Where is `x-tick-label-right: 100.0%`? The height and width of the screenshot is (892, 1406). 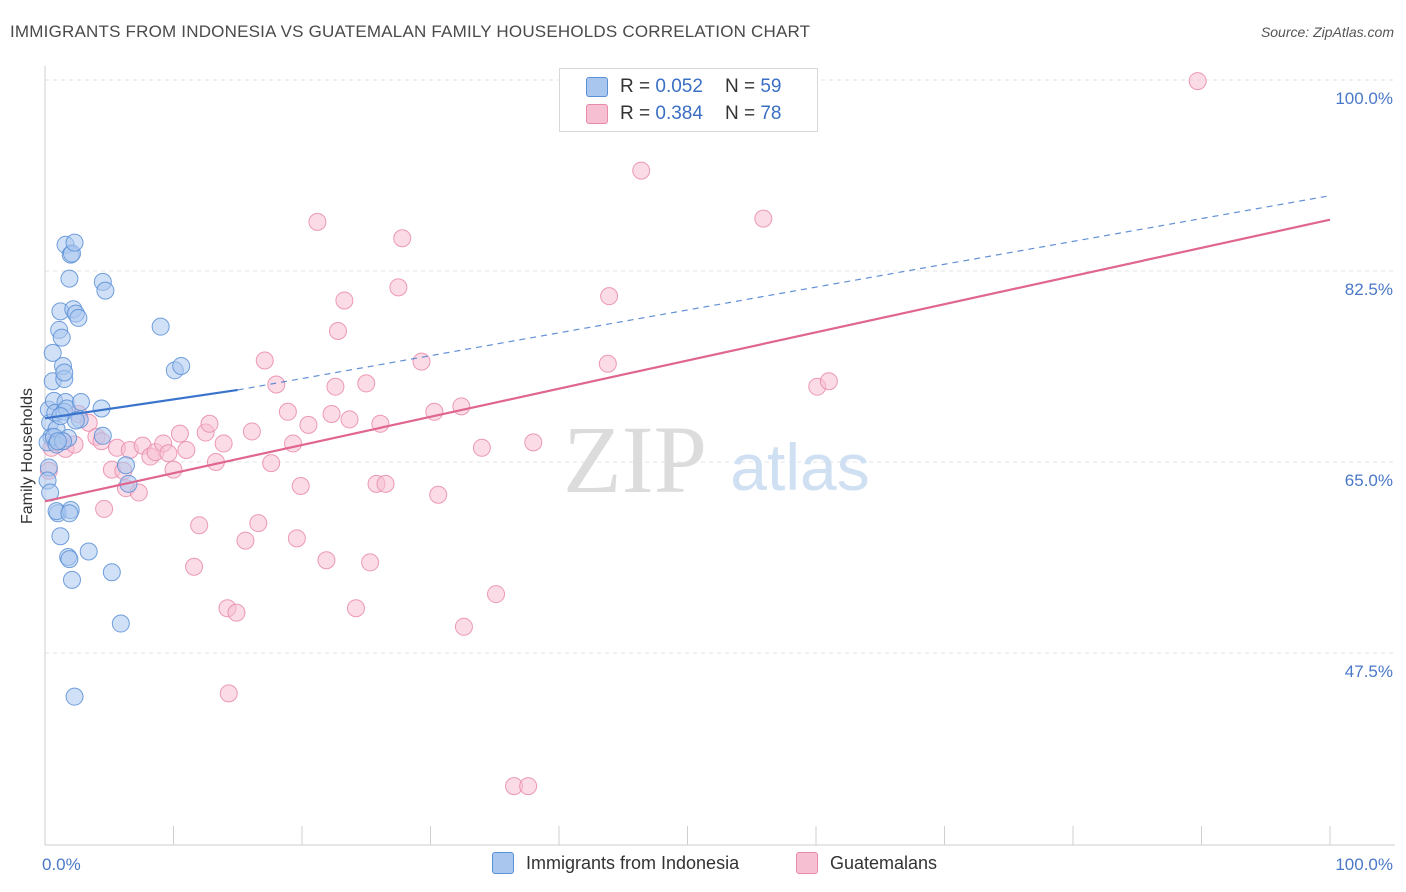 x-tick-label-right: 100.0% is located at coordinates (1364, 864).